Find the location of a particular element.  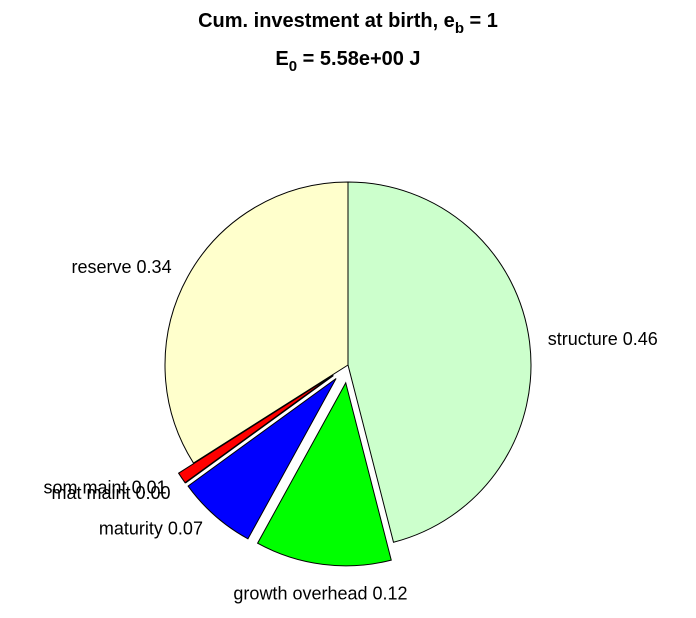

title-part: Cum. investment at birth, e is located at coordinates (326, 21).